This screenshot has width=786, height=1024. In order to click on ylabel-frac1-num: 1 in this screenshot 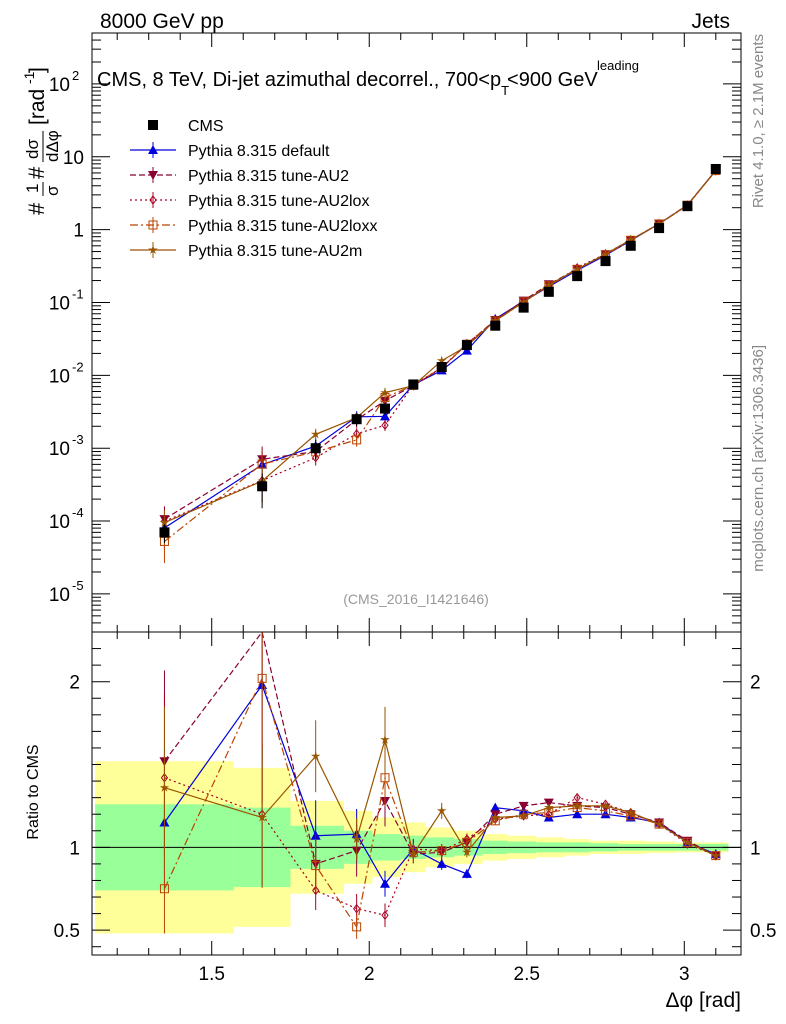, I will do `click(32, 188)`.